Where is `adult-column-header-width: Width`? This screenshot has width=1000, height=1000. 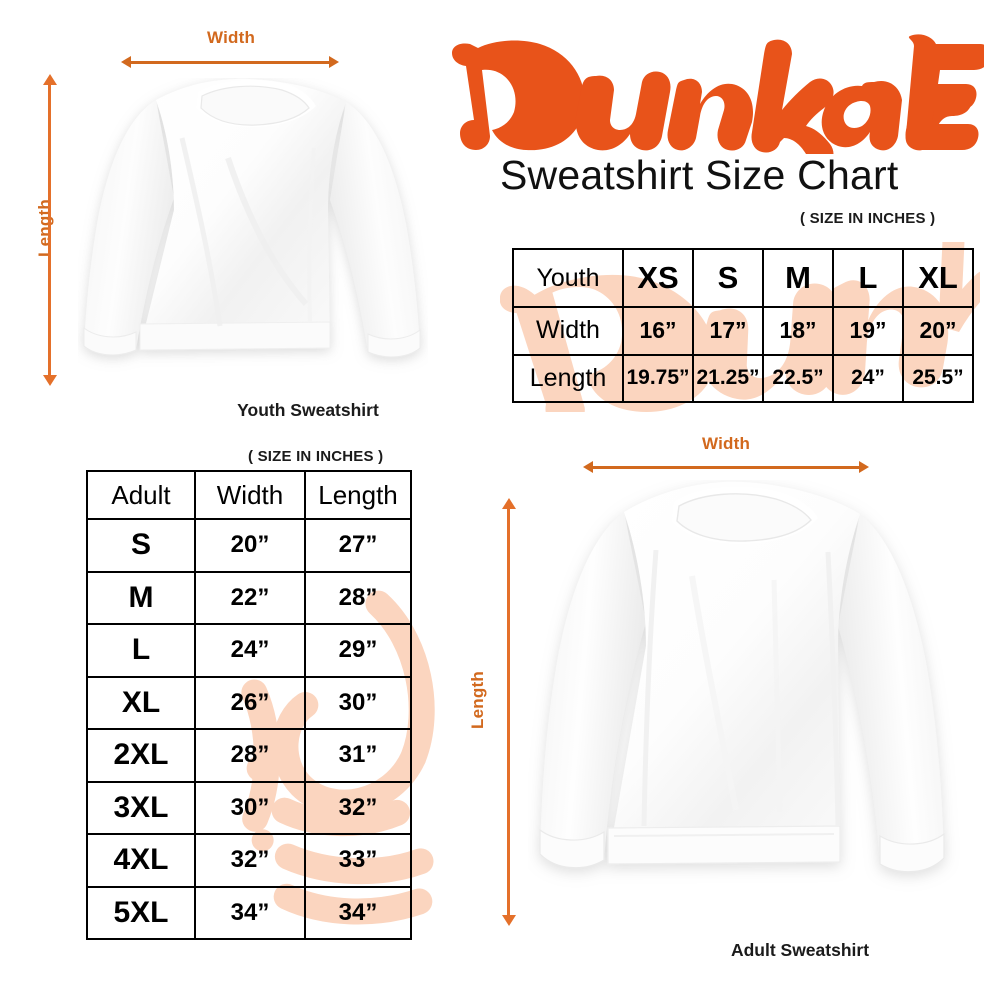 adult-column-header-width: Width is located at coordinates (250, 495).